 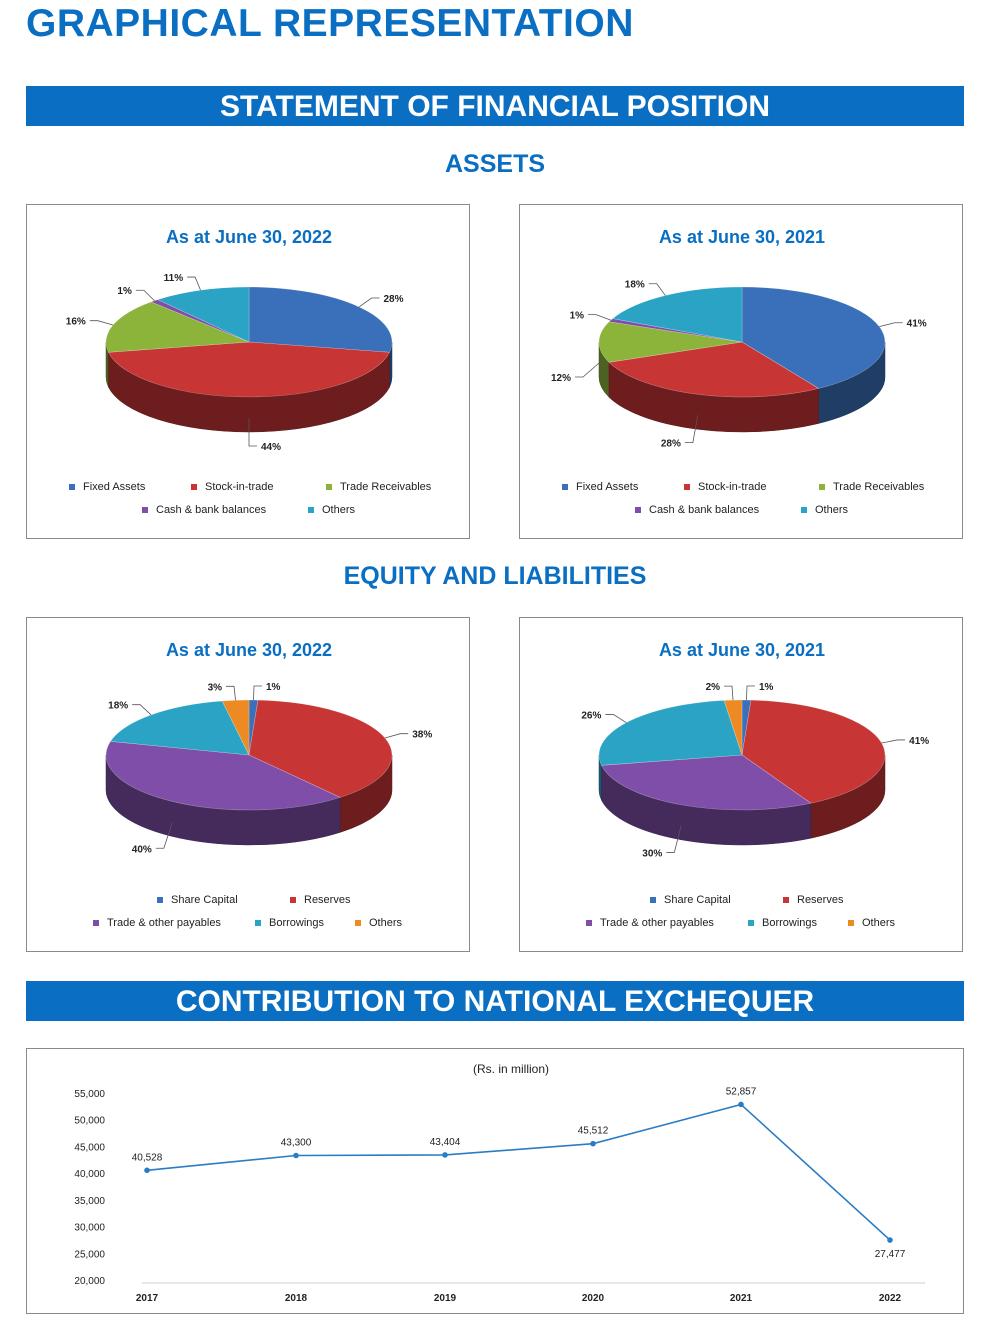 I want to click on data-label: 40,528, so click(x=147, y=1157).